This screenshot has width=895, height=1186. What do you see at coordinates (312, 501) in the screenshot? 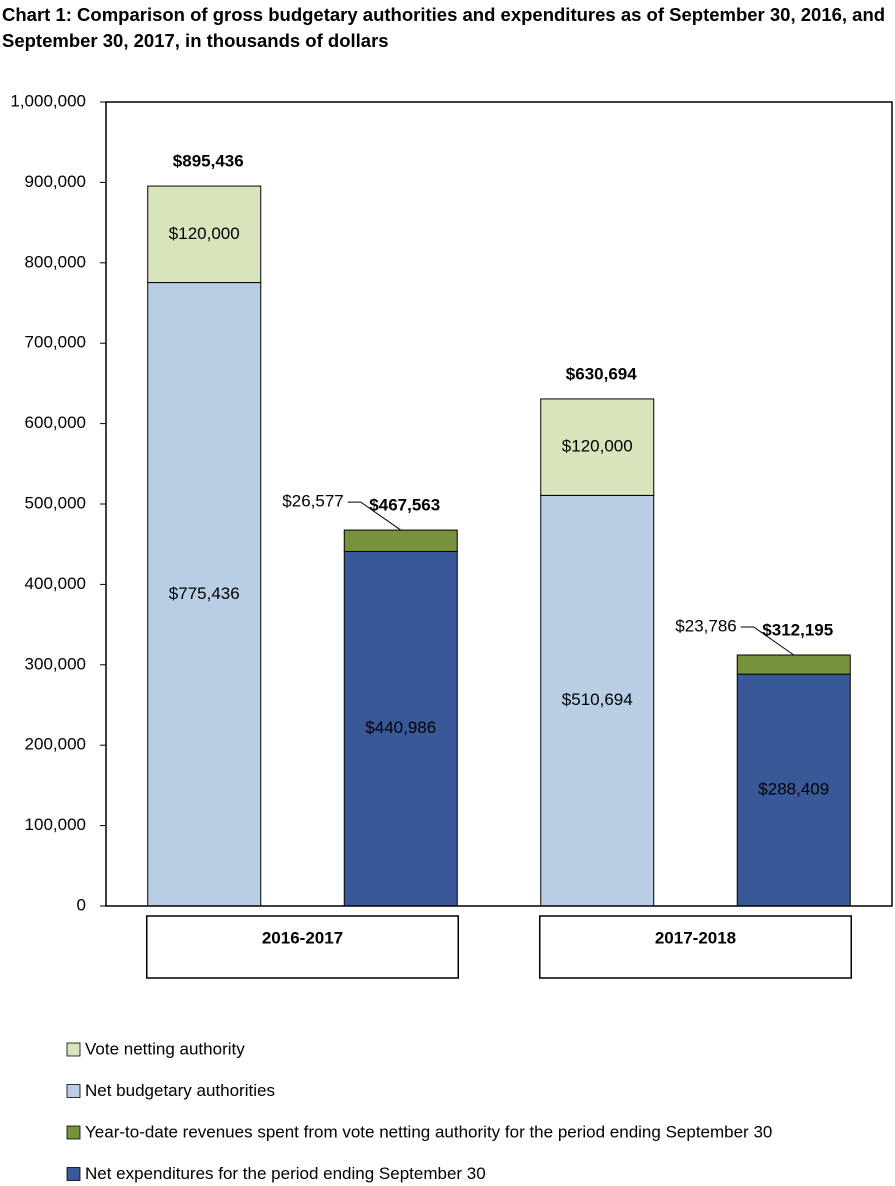
I see `value-label: $26,577` at bounding box center [312, 501].